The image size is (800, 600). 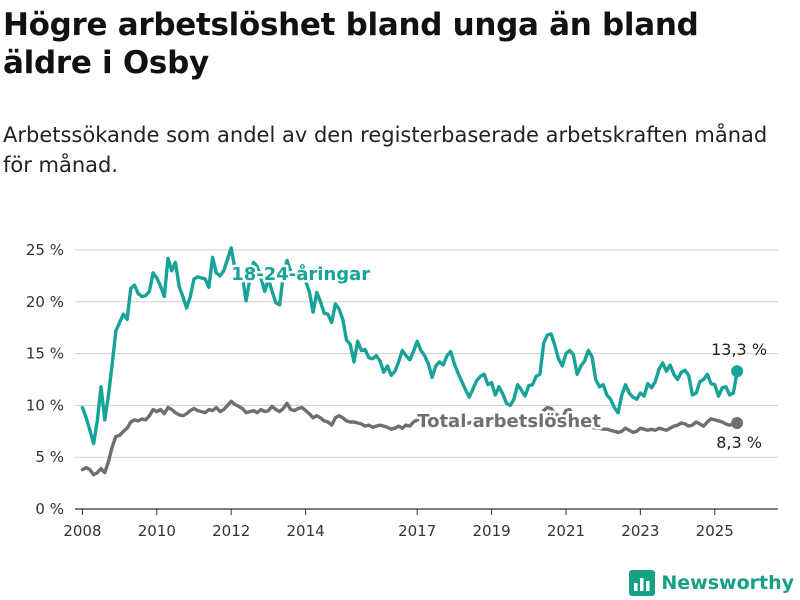 I want to click on x-tick-label: 2017, so click(x=417, y=531).